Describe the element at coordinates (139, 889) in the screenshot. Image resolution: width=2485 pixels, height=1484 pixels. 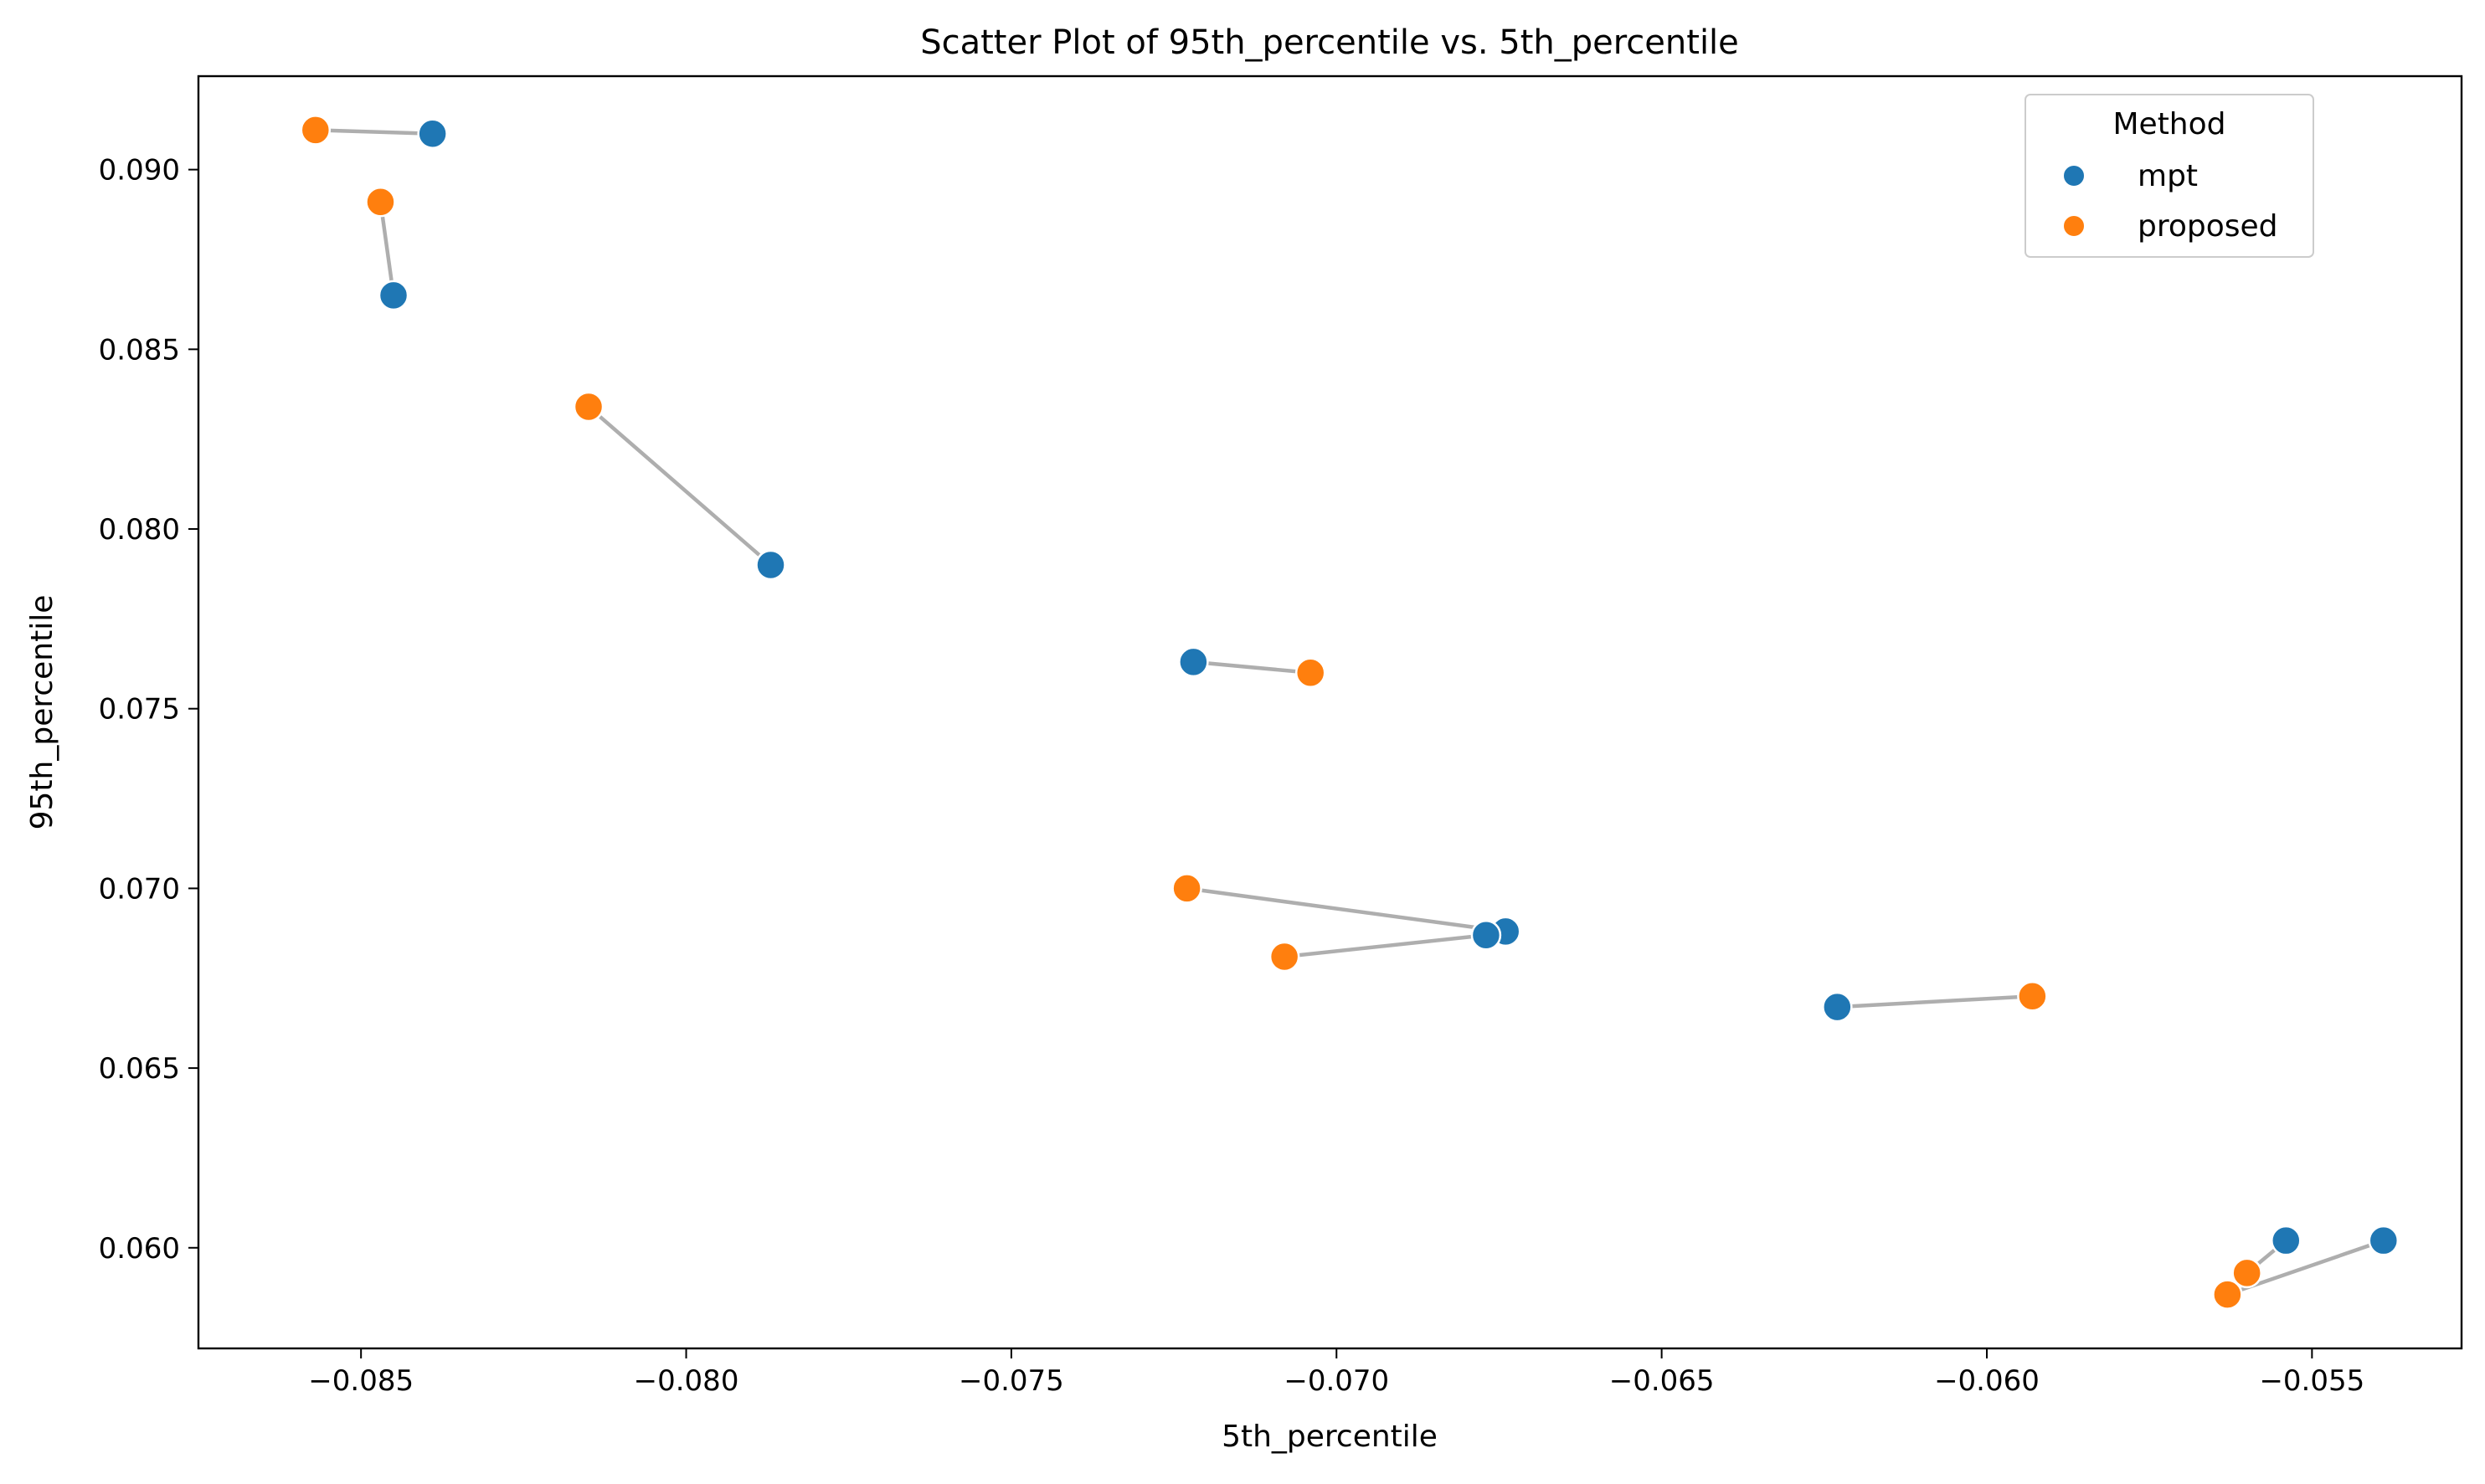
I see `y-tick-label: 0.070` at that location.